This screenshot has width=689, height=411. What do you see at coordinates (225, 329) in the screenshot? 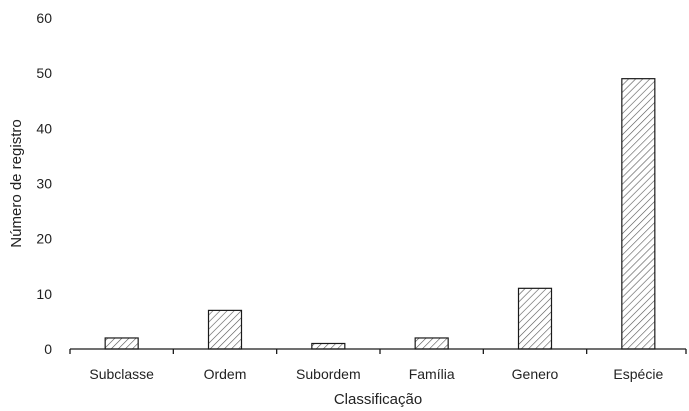
I see `bar-ordem` at bounding box center [225, 329].